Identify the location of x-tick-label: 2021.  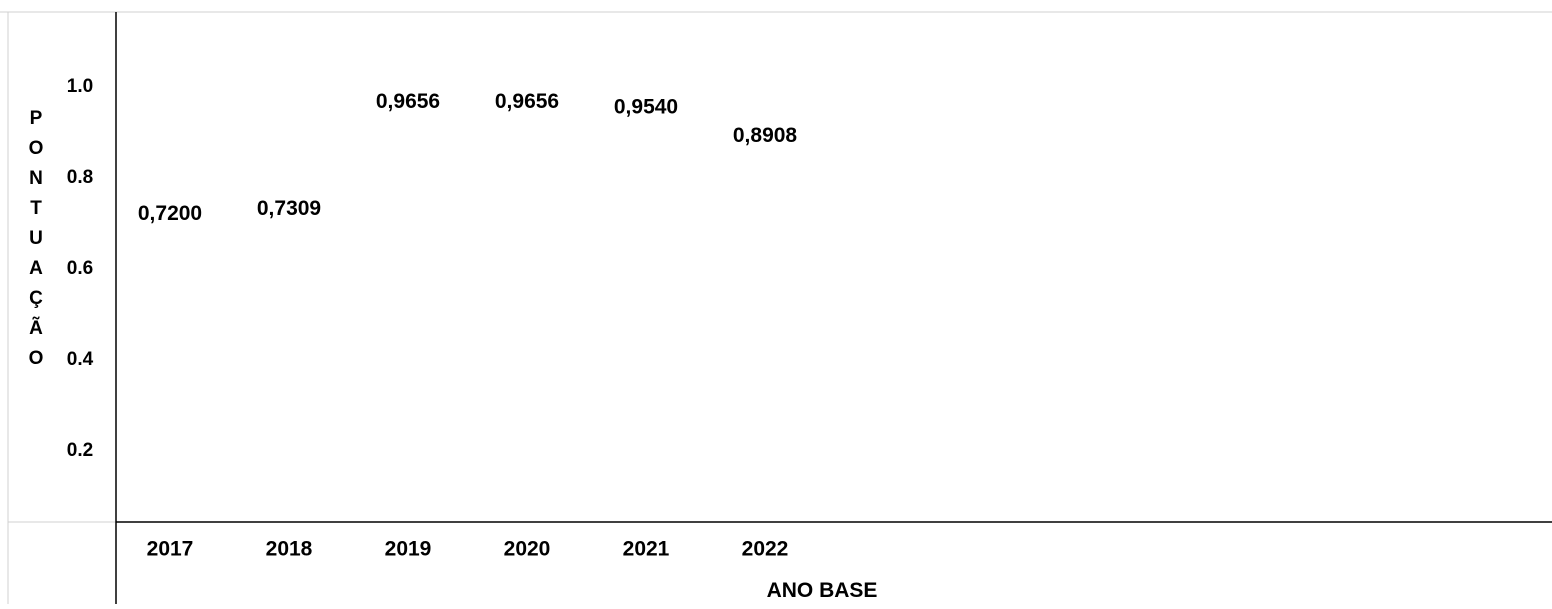
(646, 549).